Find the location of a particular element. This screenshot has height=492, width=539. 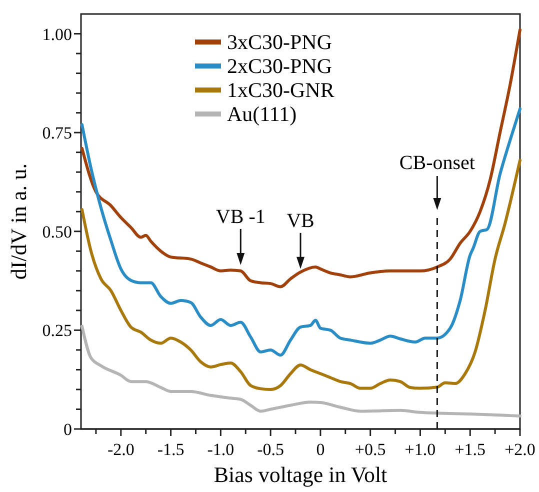

x-tick-label: -0.5 is located at coordinates (270, 449).